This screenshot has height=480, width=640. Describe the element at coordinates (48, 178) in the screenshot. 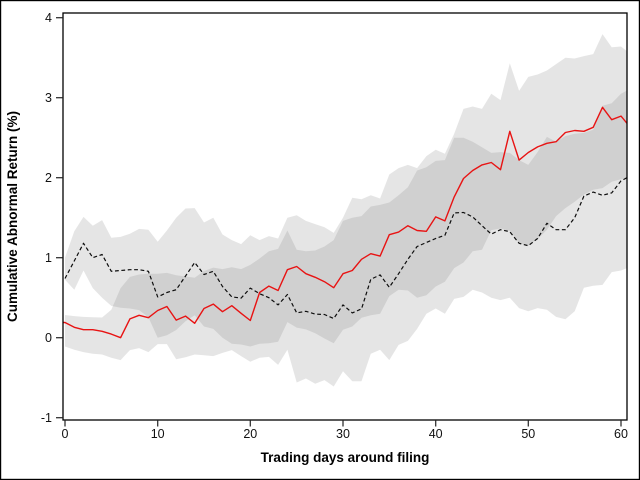

I see `svg-text: 2` at that location.